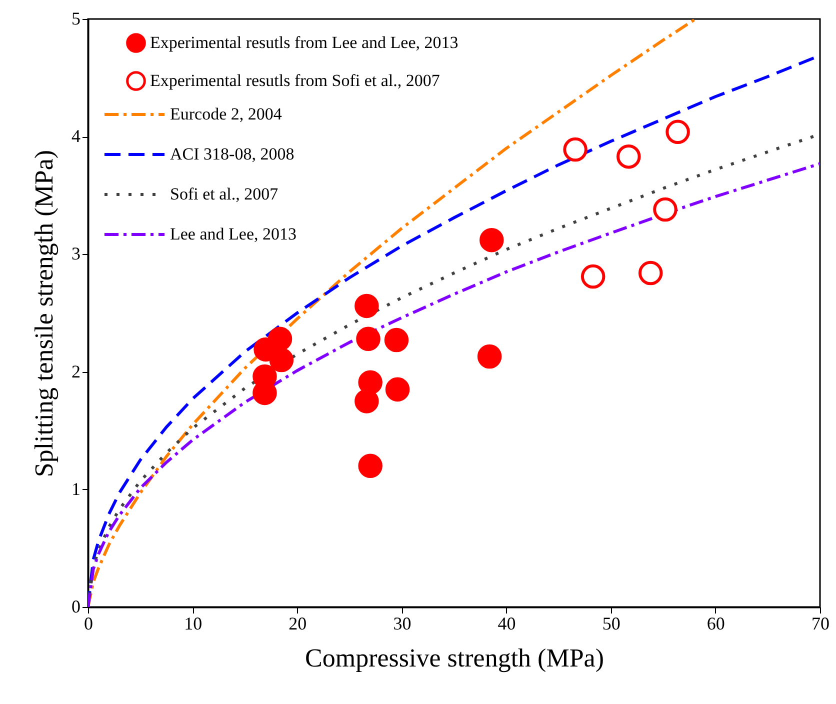 The height and width of the screenshot is (704, 836). What do you see at coordinates (304, 42) in the screenshot?
I see `legend-label: Experimental resutls from Lee and Lee, 2013` at bounding box center [304, 42].